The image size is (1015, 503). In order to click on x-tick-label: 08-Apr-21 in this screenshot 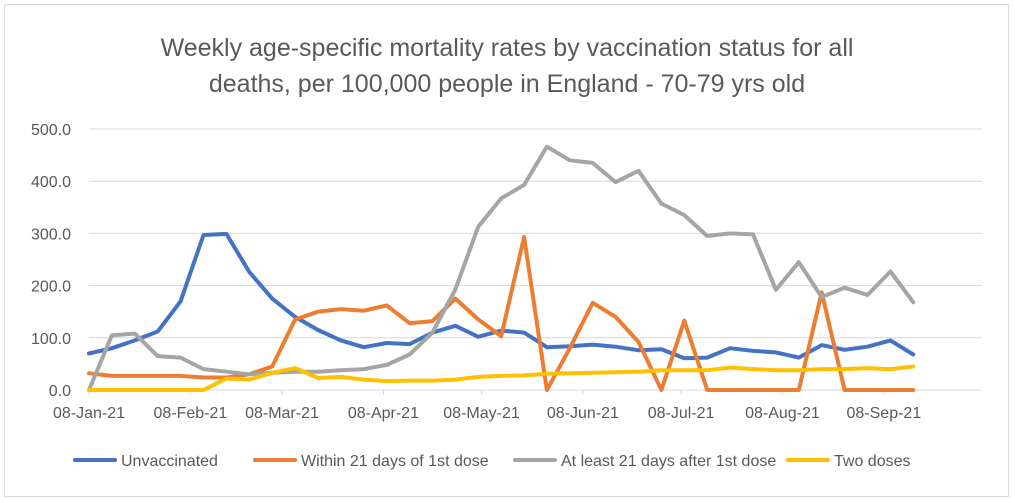, I will do `click(383, 413)`.